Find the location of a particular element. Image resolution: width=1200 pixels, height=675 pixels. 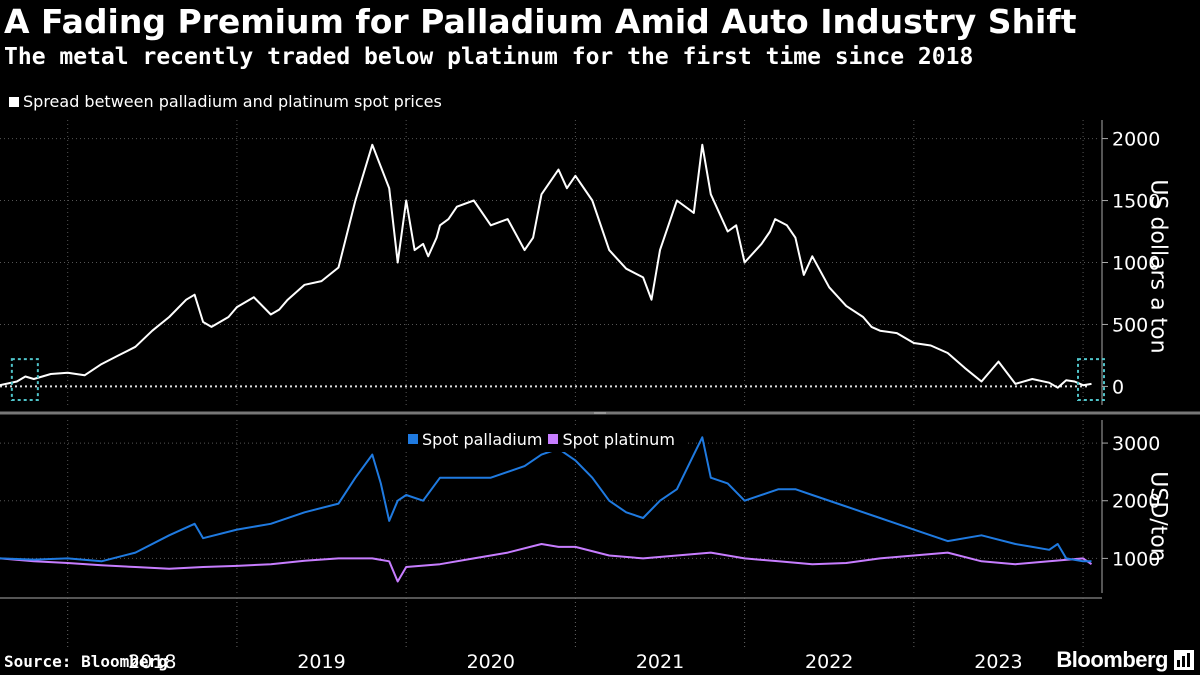

y-axis-label-top: US dollars a ton is located at coordinates (1158, 266).